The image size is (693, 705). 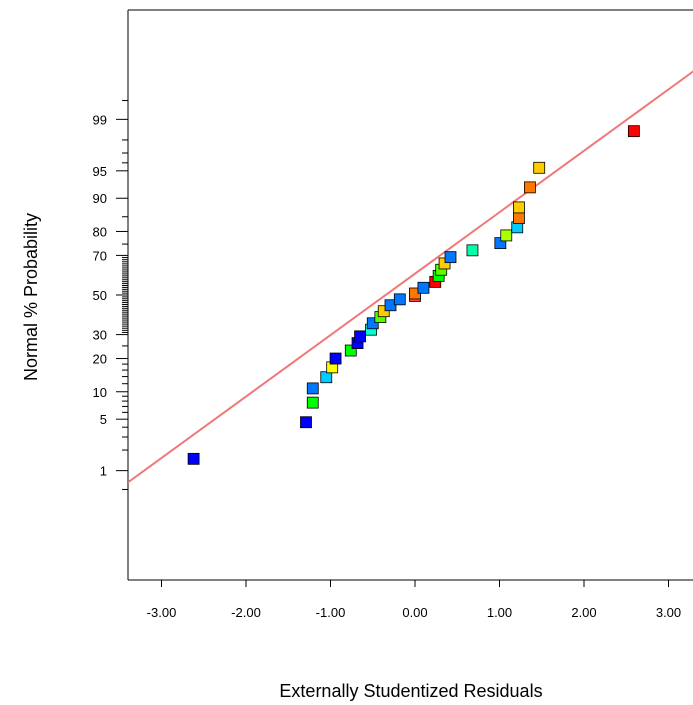 What do you see at coordinates (410, 691) in the screenshot?
I see `x-axis-title: Externally Studentized Residuals` at bounding box center [410, 691].